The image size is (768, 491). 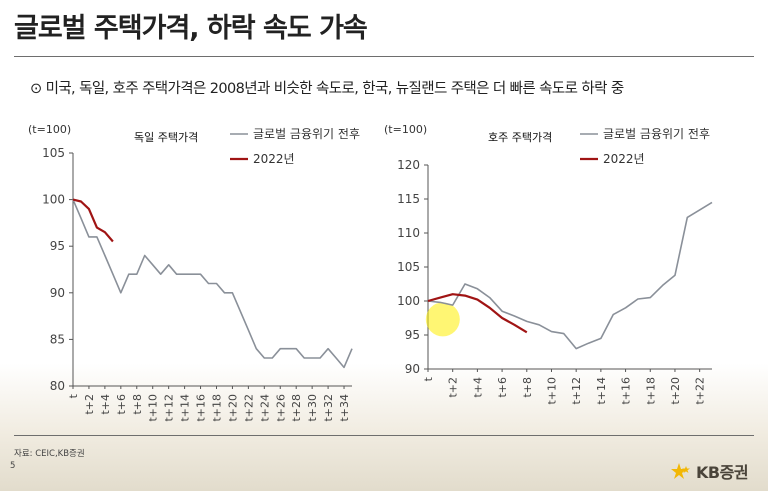 I want to click on page-number: 5, so click(x=13, y=466).